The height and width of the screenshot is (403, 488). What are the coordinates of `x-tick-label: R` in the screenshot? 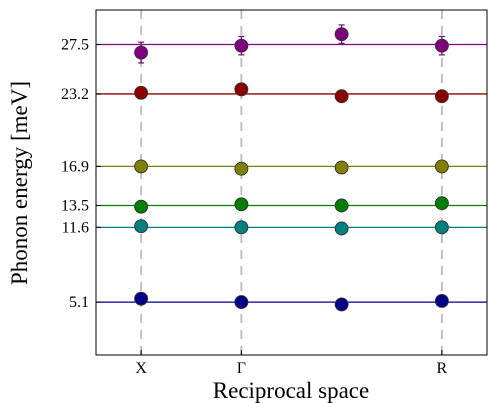 It's located at (442, 368).